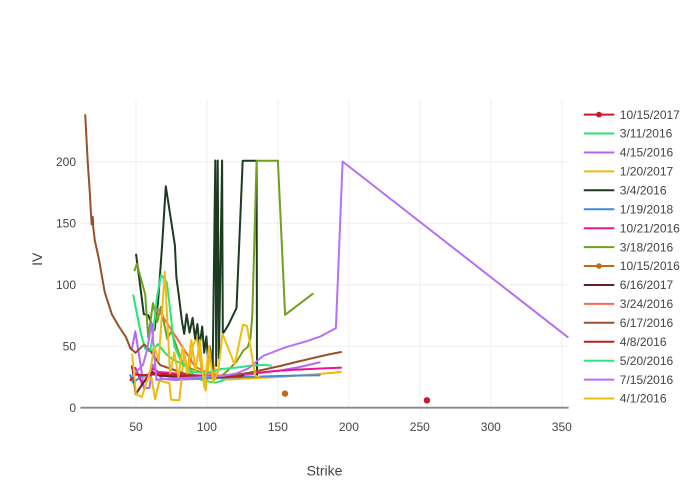  I want to click on svg-text: IV, so click(37, 259).